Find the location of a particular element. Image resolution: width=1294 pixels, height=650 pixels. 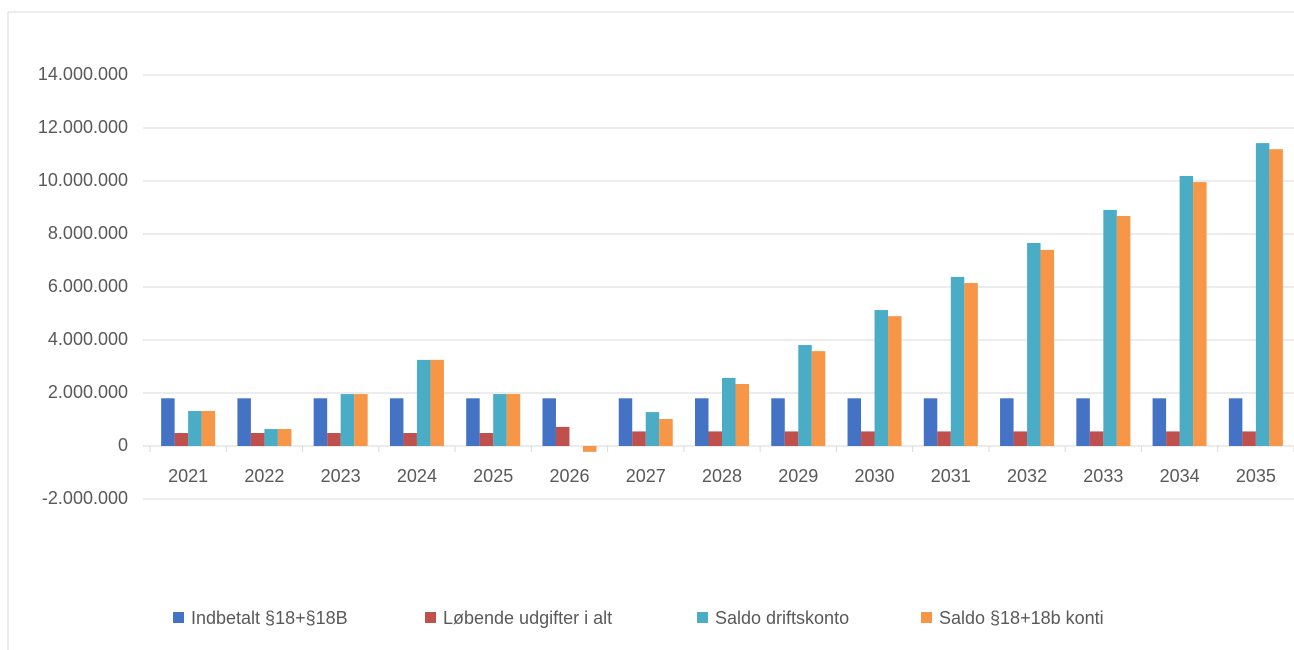

x-tick-label: 2033 is located at coordinates (1103, 476).